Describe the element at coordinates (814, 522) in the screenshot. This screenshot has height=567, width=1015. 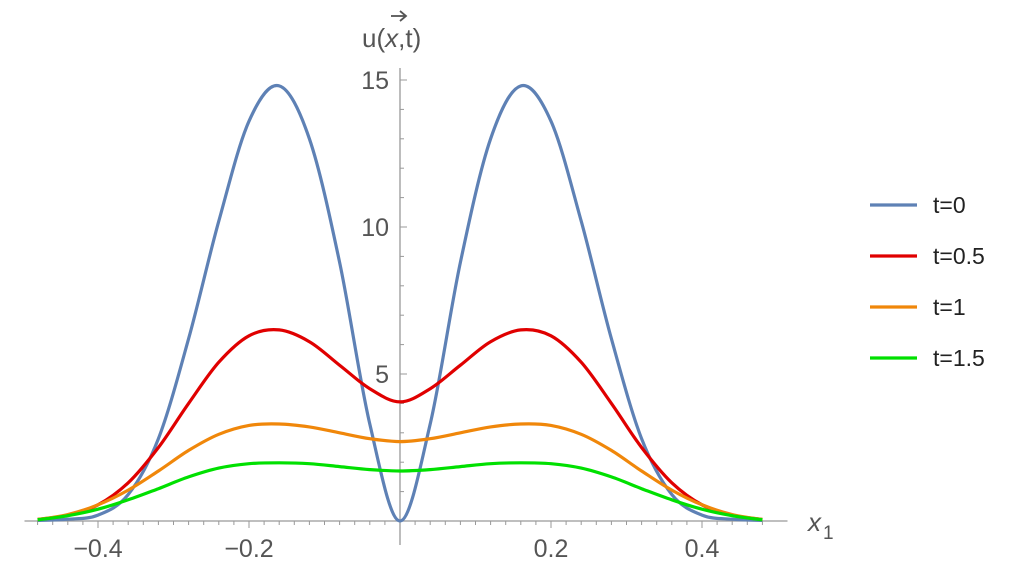
I see `x-axis-label-main: x` at that location.